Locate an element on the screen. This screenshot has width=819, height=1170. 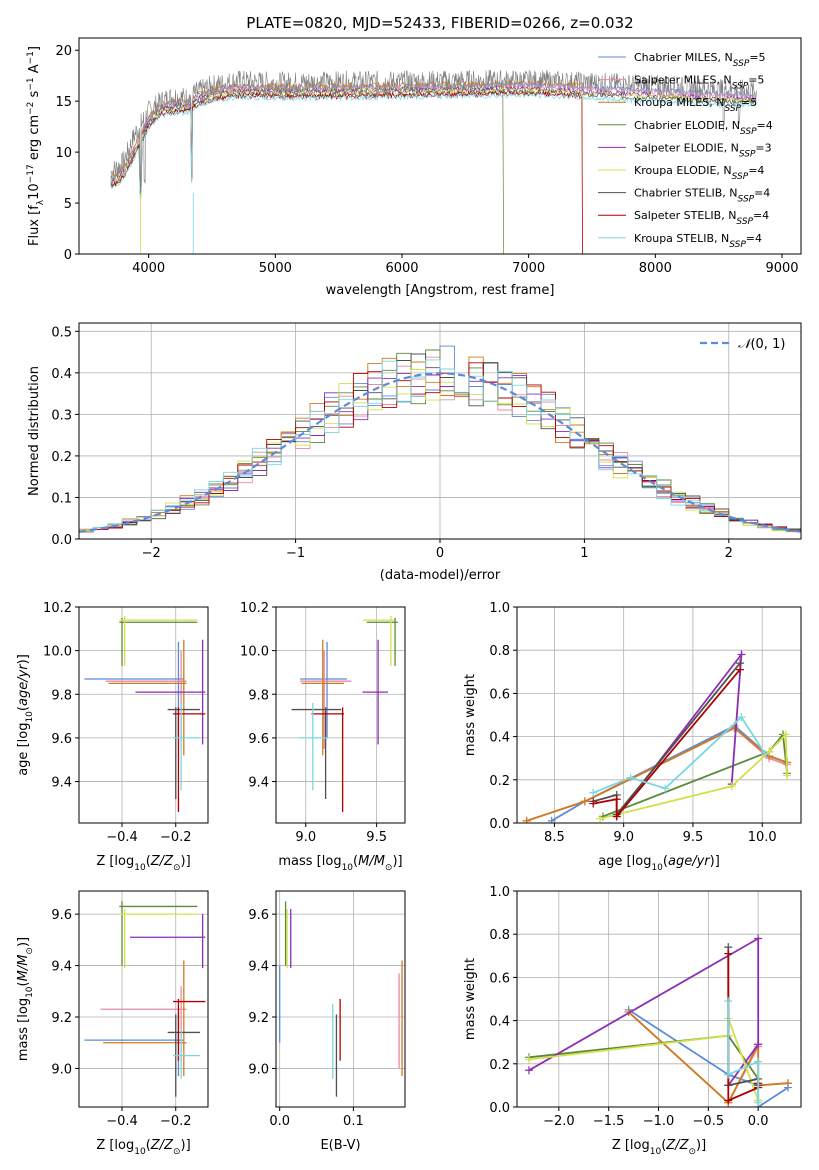
y-tick-label: 10.0 is located at coordinates (57, 652).